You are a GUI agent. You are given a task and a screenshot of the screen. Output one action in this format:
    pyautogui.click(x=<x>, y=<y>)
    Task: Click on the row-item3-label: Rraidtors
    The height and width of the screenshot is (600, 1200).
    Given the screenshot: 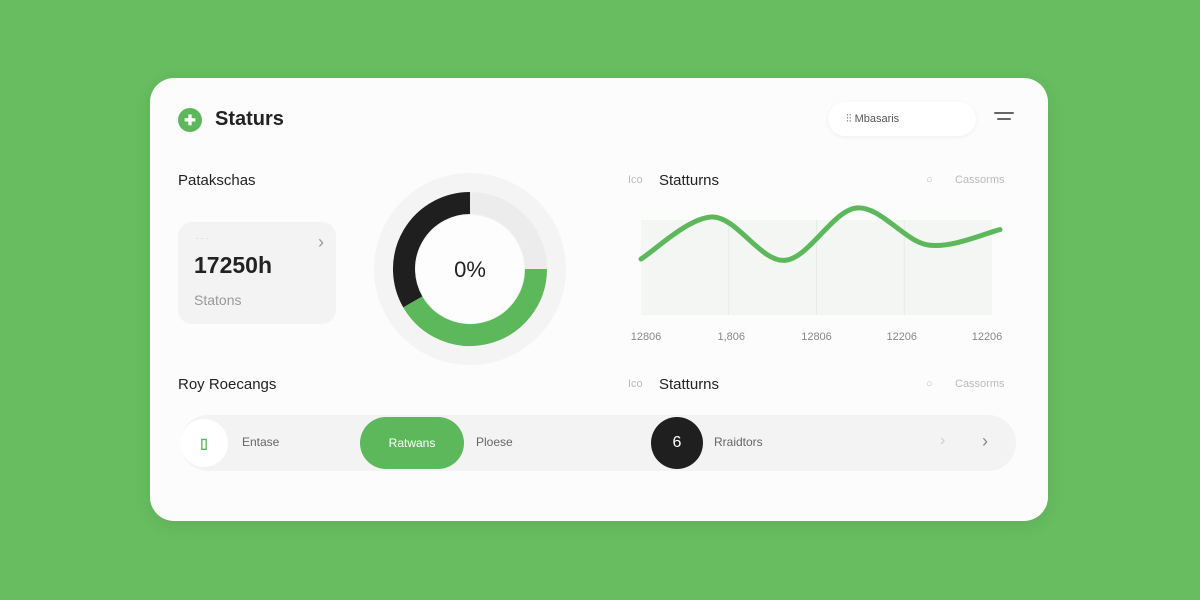 What is the action you would take?
    pyautogui.click(x=738, y=442)
    